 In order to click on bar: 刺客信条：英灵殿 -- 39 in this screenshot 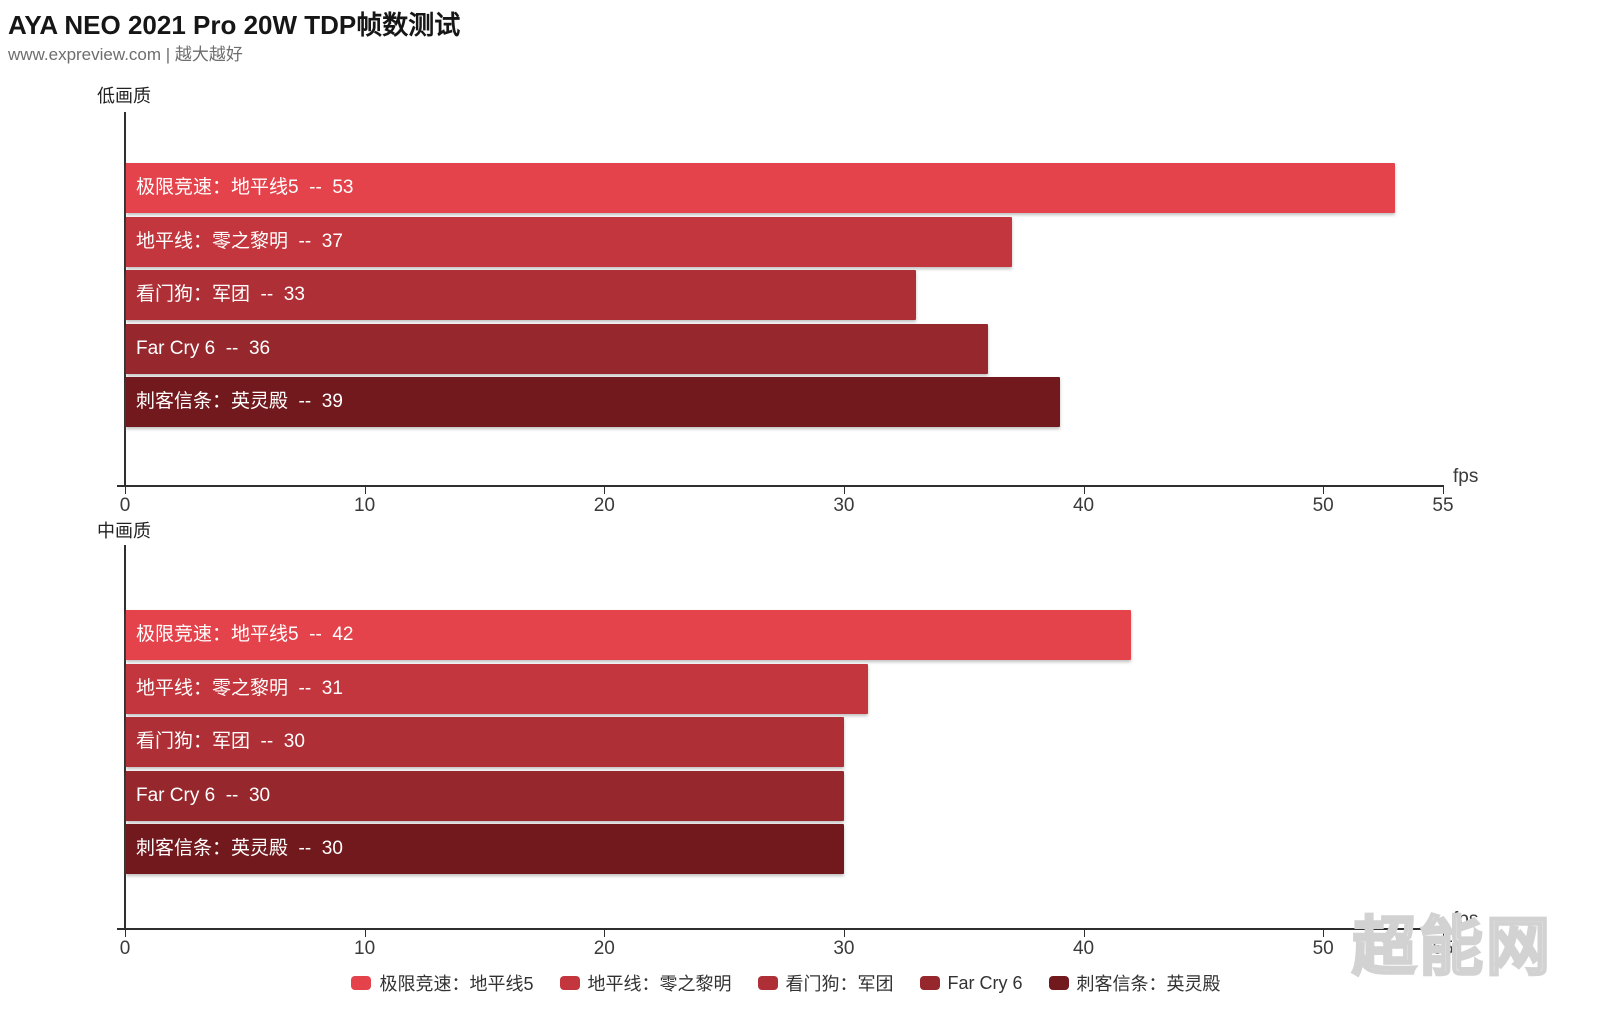, I will do `click(593, 402)`.